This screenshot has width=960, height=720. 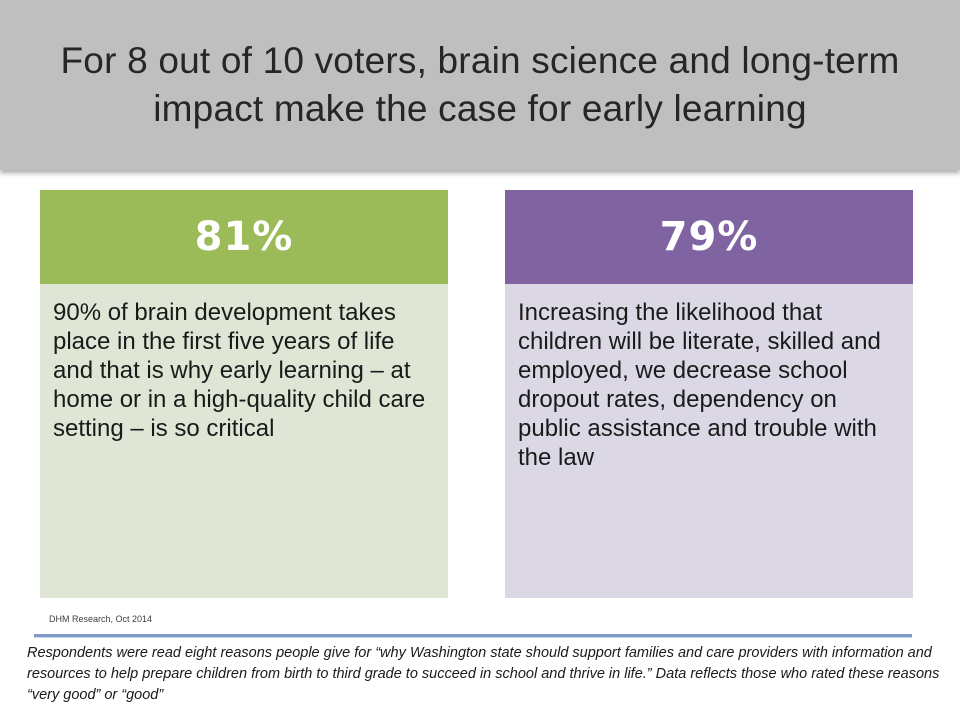 I want to click on divider, so click(x=473, y=636).